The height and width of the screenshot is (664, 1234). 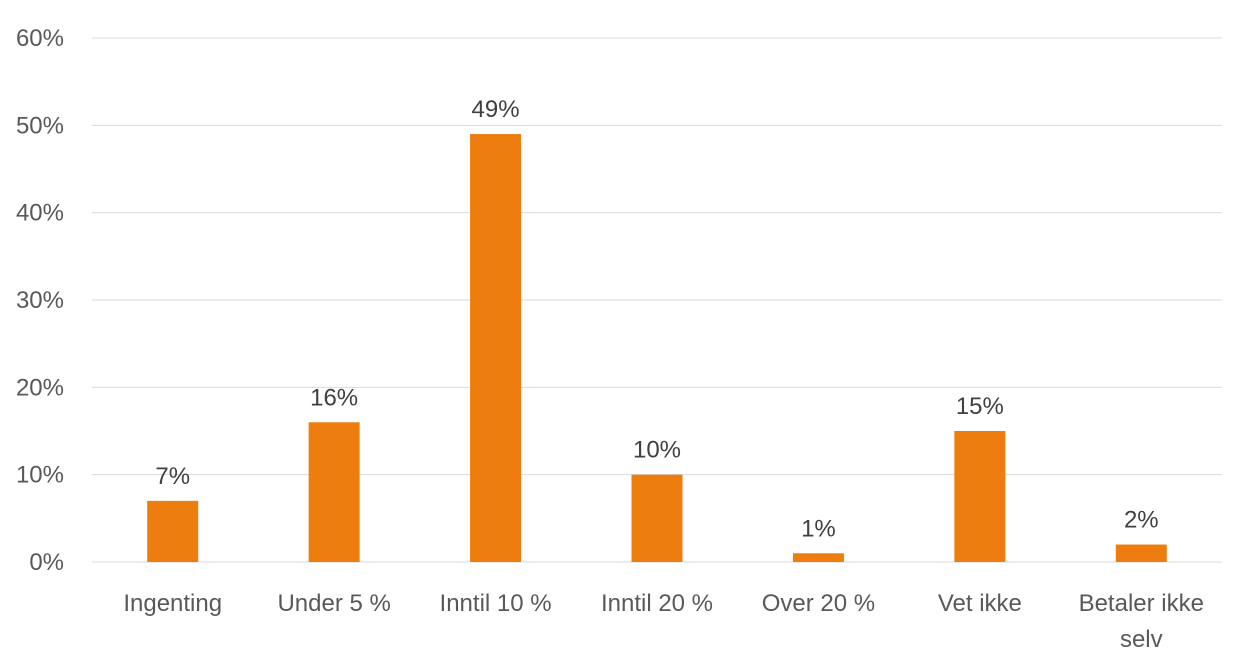 What do you see at coordinates (1141, 520) in the screenshot?
I see `data-label: 2%` at bounding box center [1141, 520].